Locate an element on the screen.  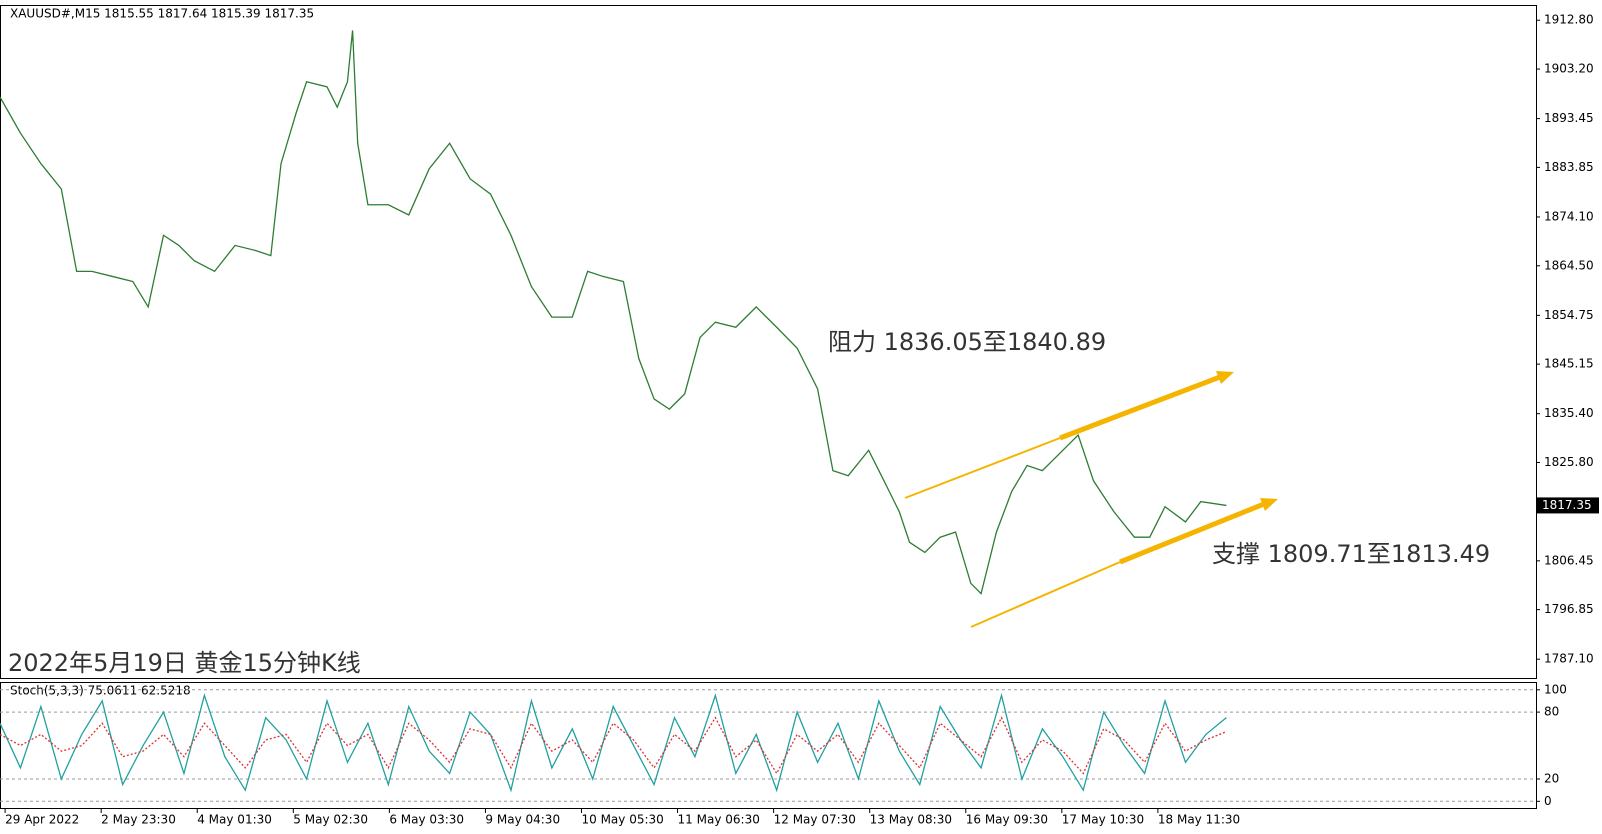
y-tick-label: 1912.80 is located at coordinates (1569, 20).